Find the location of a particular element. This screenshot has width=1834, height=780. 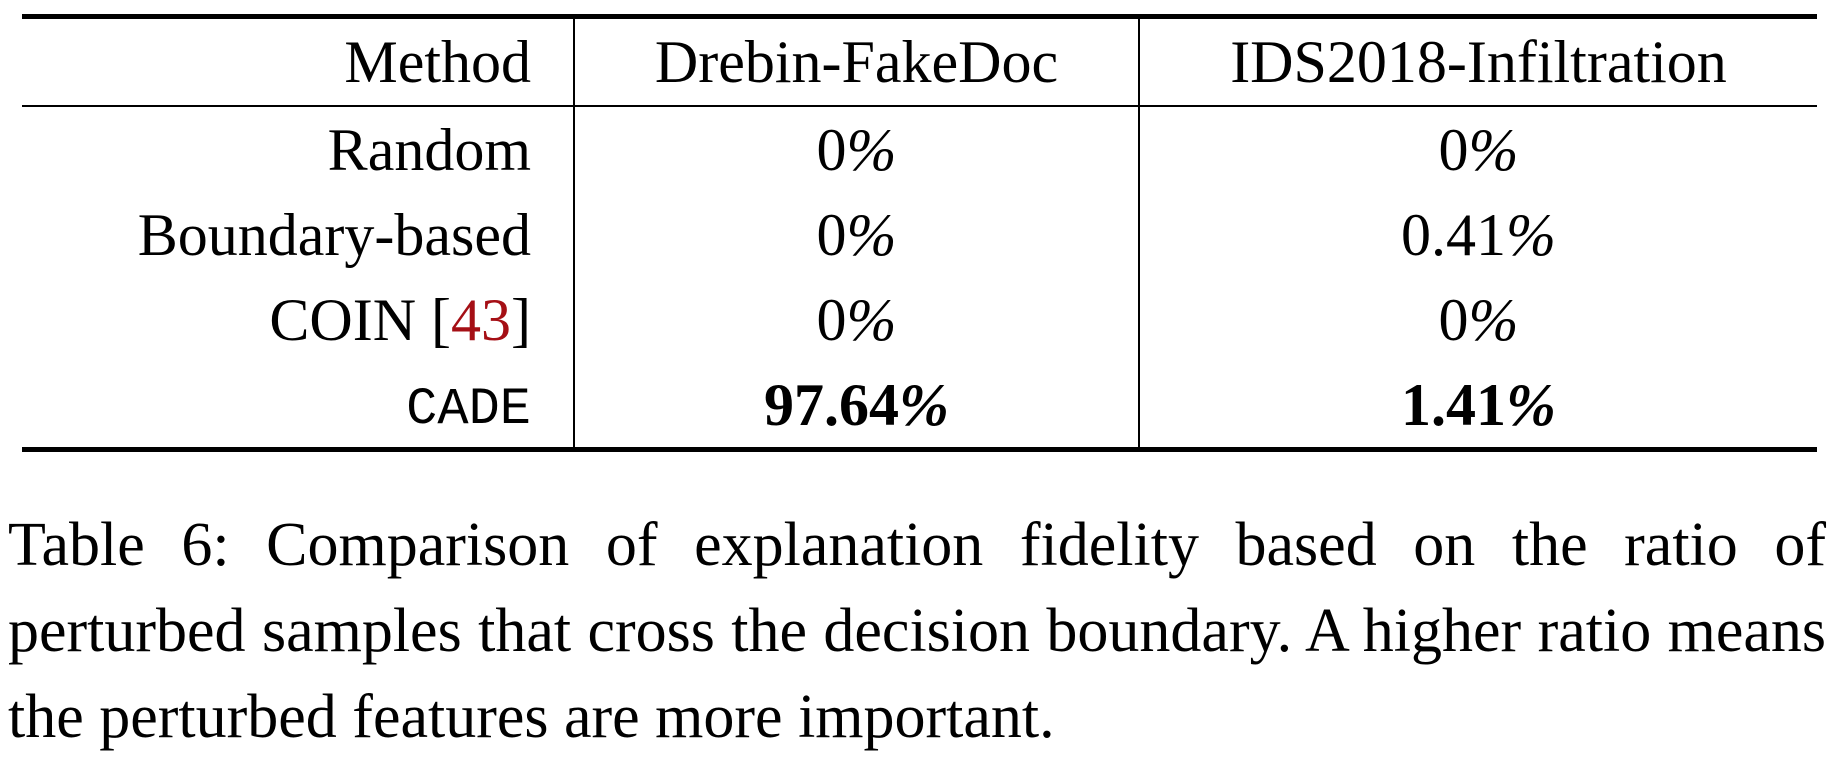

value-cell-best: 1.41% is located at coordinates (1478, 404).